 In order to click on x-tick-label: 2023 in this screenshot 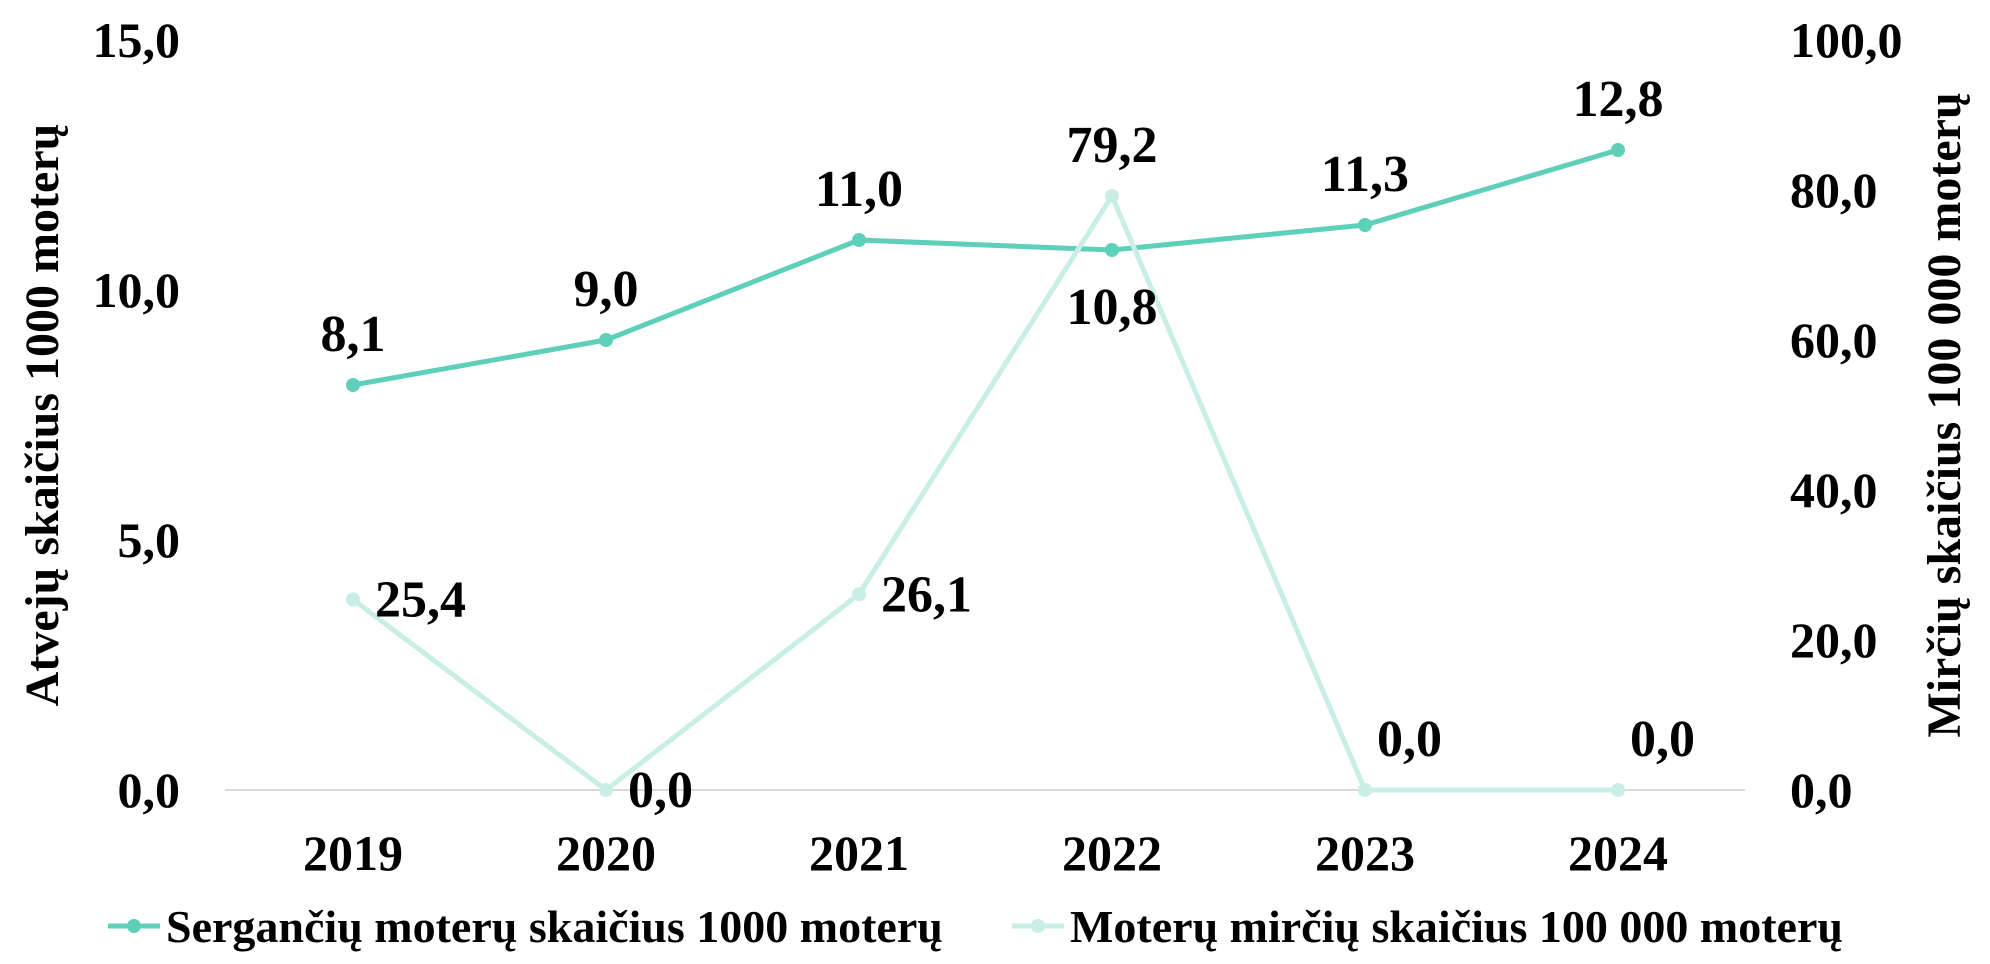, I will do `click(1365, 853)`.